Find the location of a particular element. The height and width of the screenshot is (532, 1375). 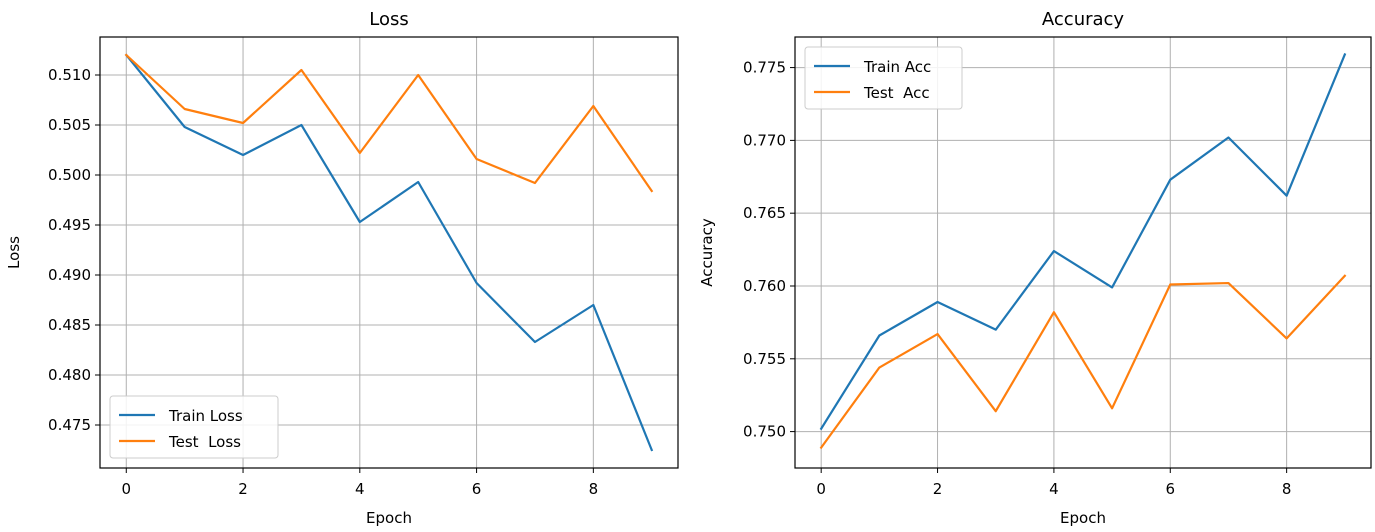

legend: Train Loss Test Loss is located at coordinates (194, 427).